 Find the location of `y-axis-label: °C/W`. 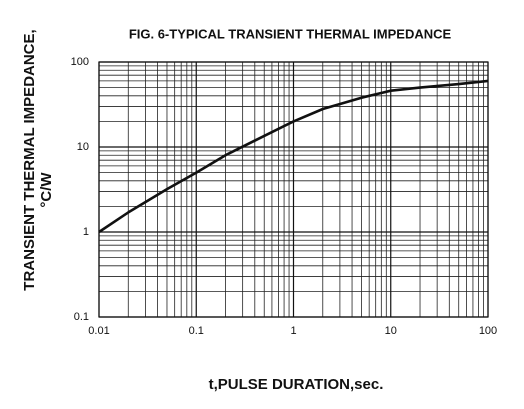

y-axis-label: °C/W is located at coordinates (46, 190).